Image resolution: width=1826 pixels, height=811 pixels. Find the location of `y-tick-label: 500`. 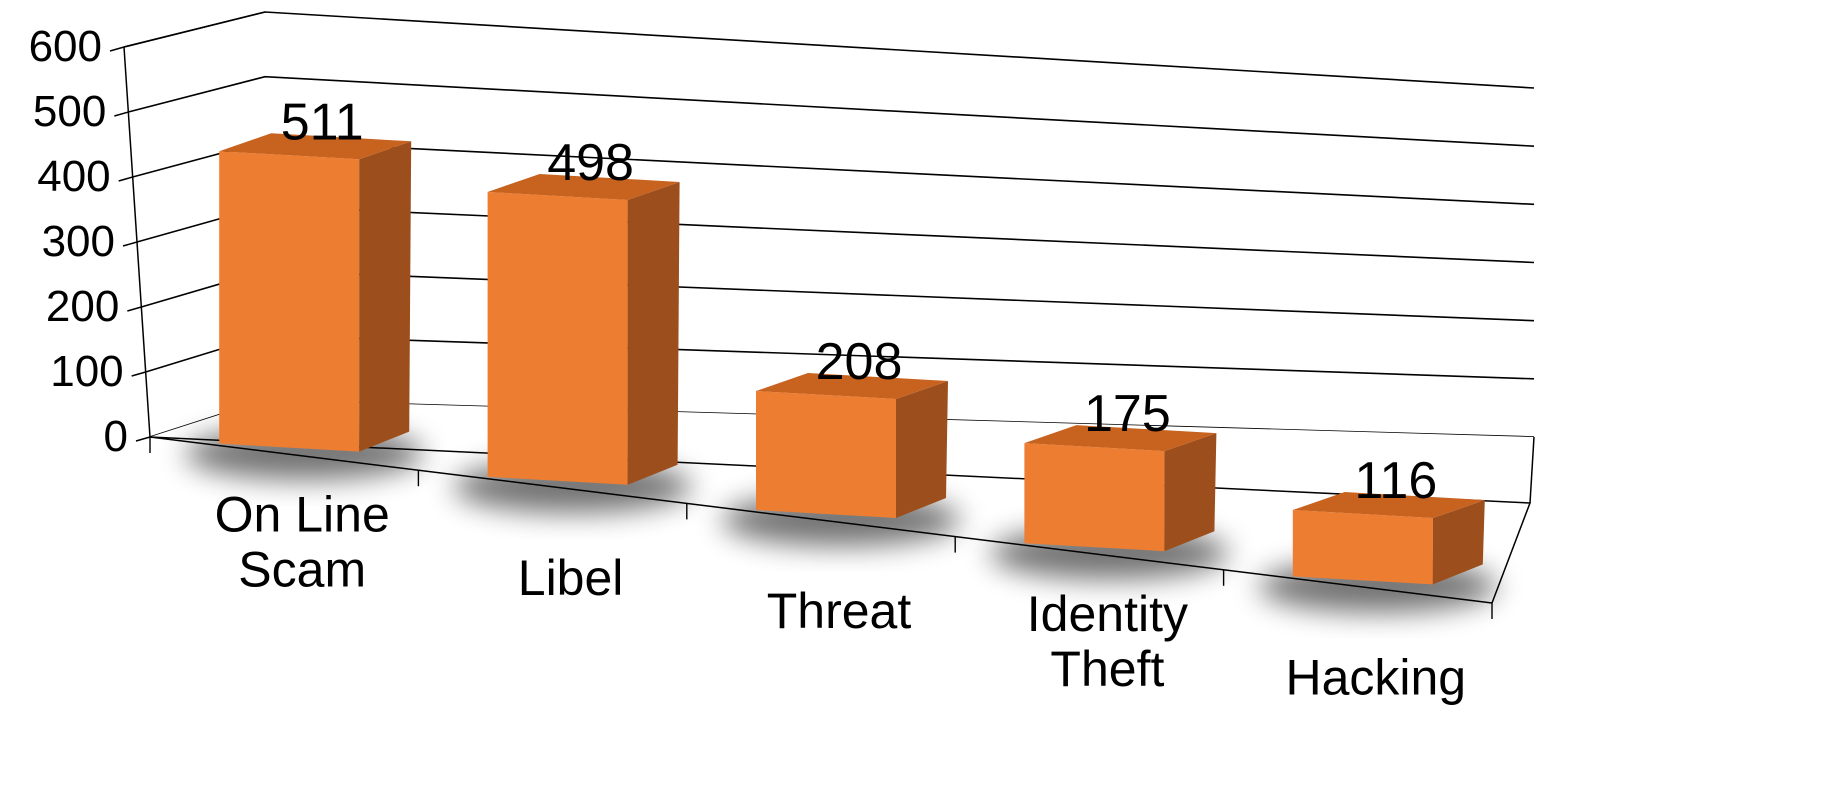

y-tick-label: 500 is located at coordinates (69, 111).